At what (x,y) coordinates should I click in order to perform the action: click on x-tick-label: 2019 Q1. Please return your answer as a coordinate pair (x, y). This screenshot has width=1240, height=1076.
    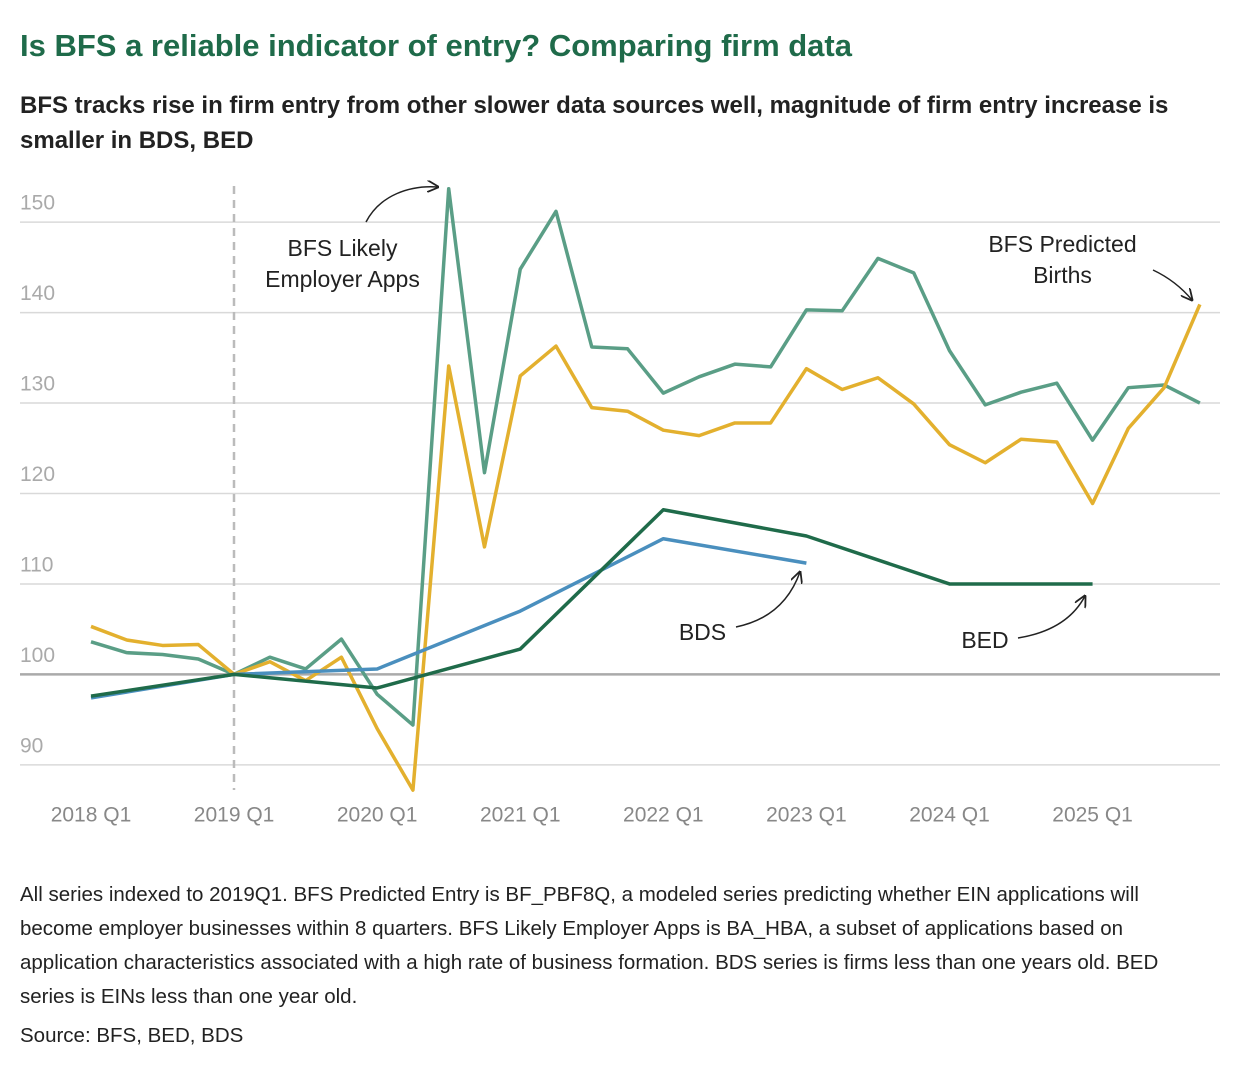
    Looking at the image, I should click on (234, 815).